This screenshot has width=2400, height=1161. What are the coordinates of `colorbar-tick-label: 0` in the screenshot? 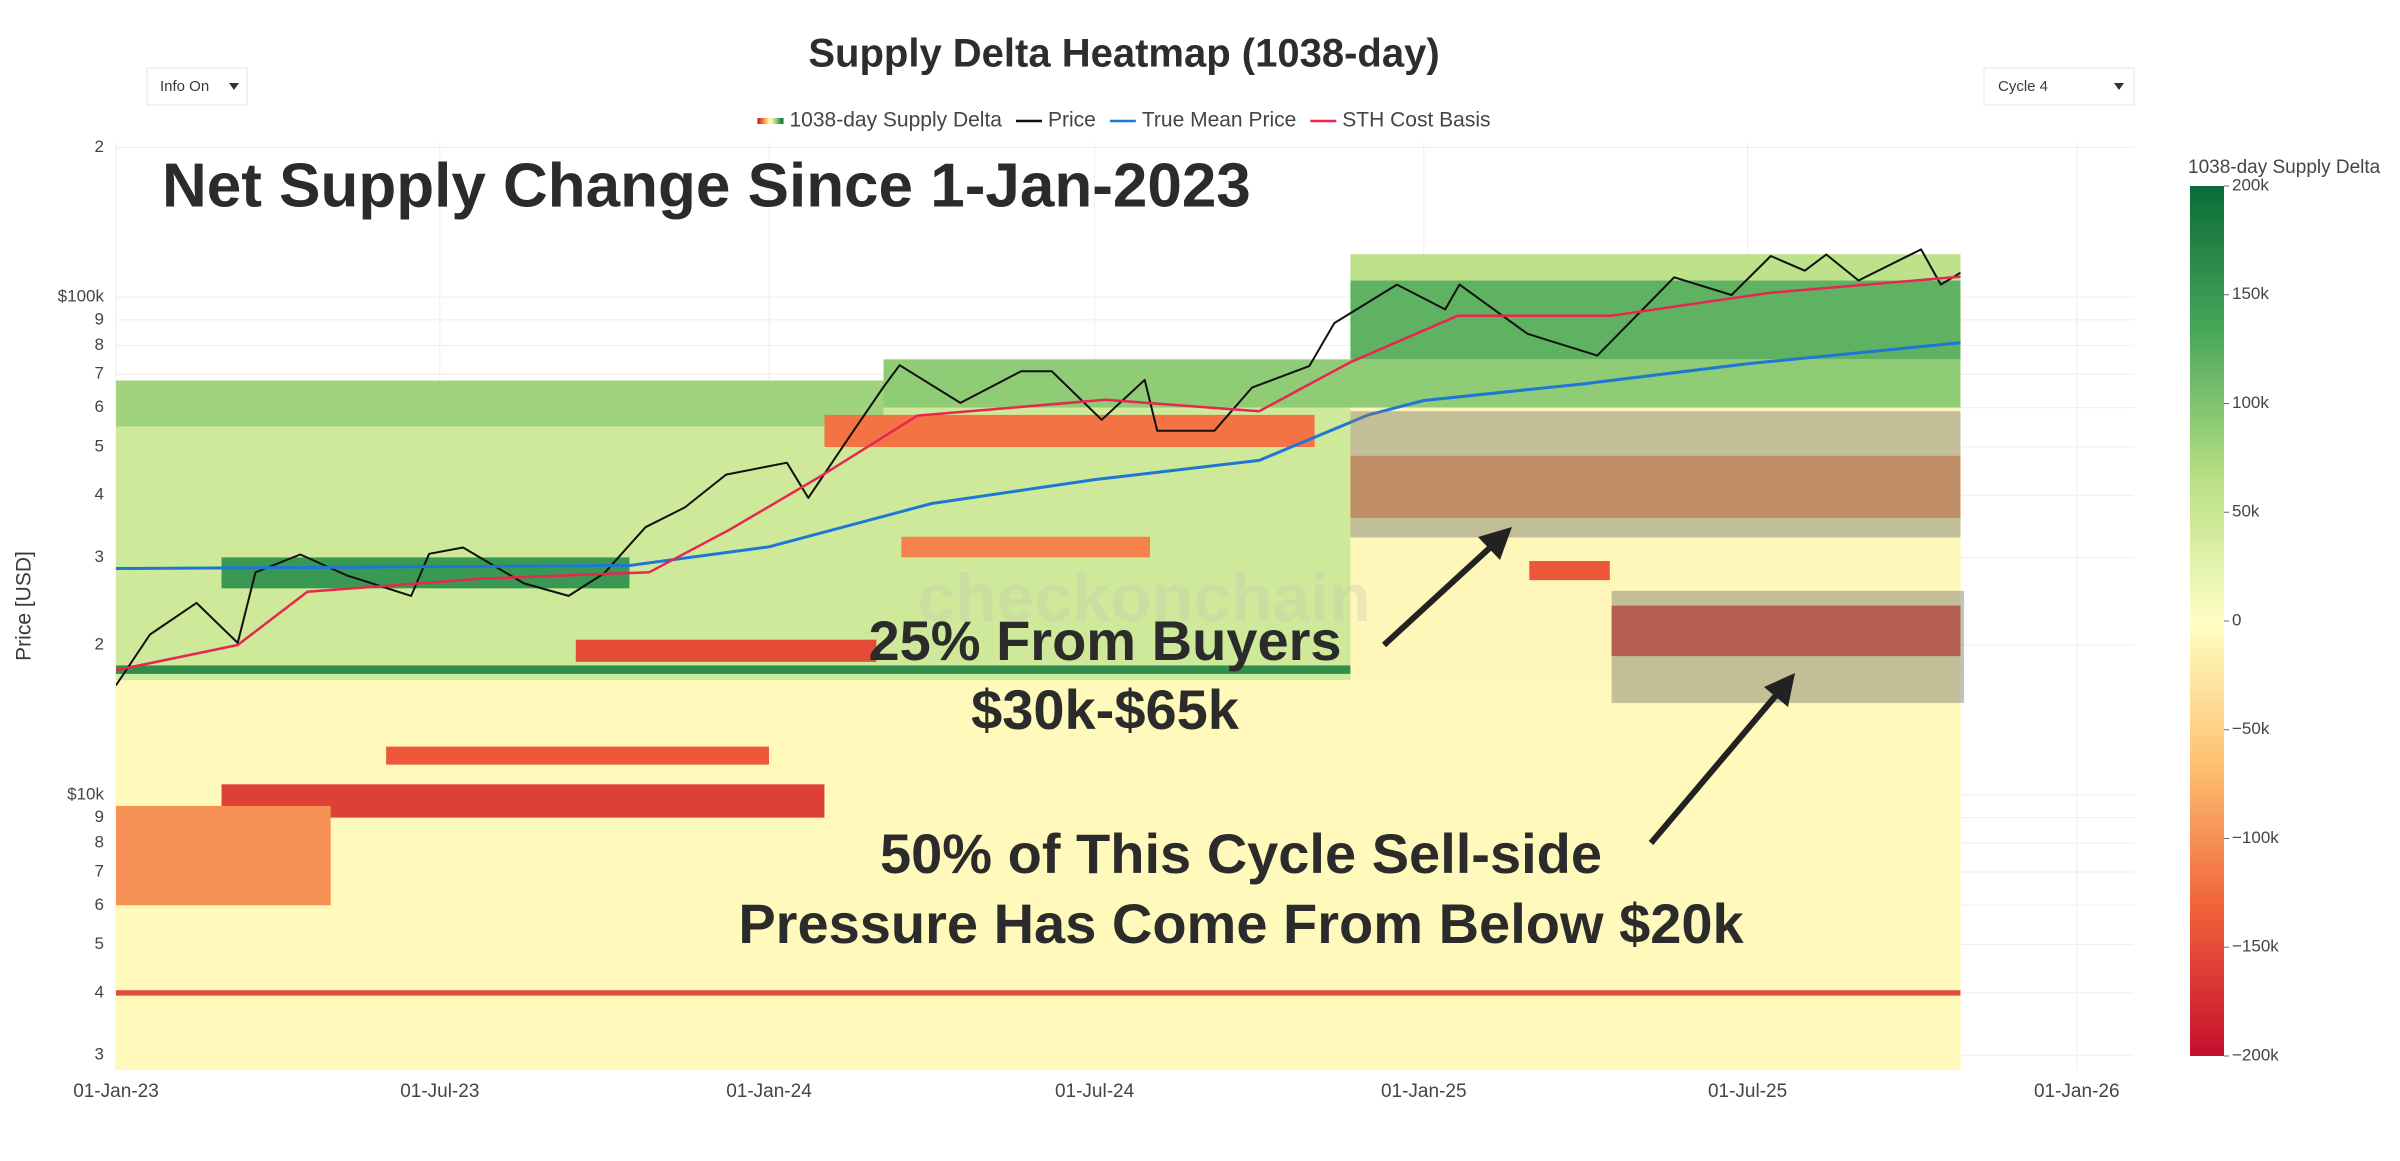 It's located at (2236, 619).